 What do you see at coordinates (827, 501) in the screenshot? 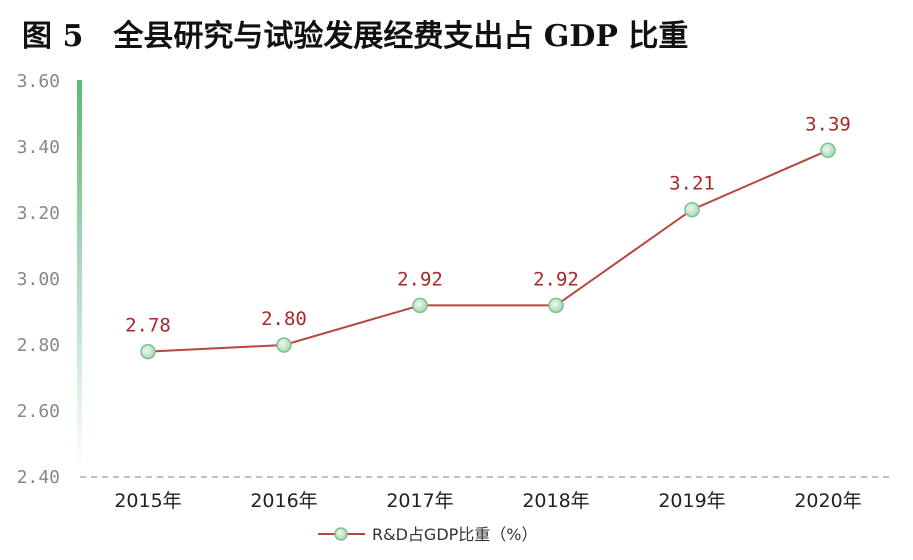
I see `x-tick-label: 2020年` at bounding box center [827, 501].